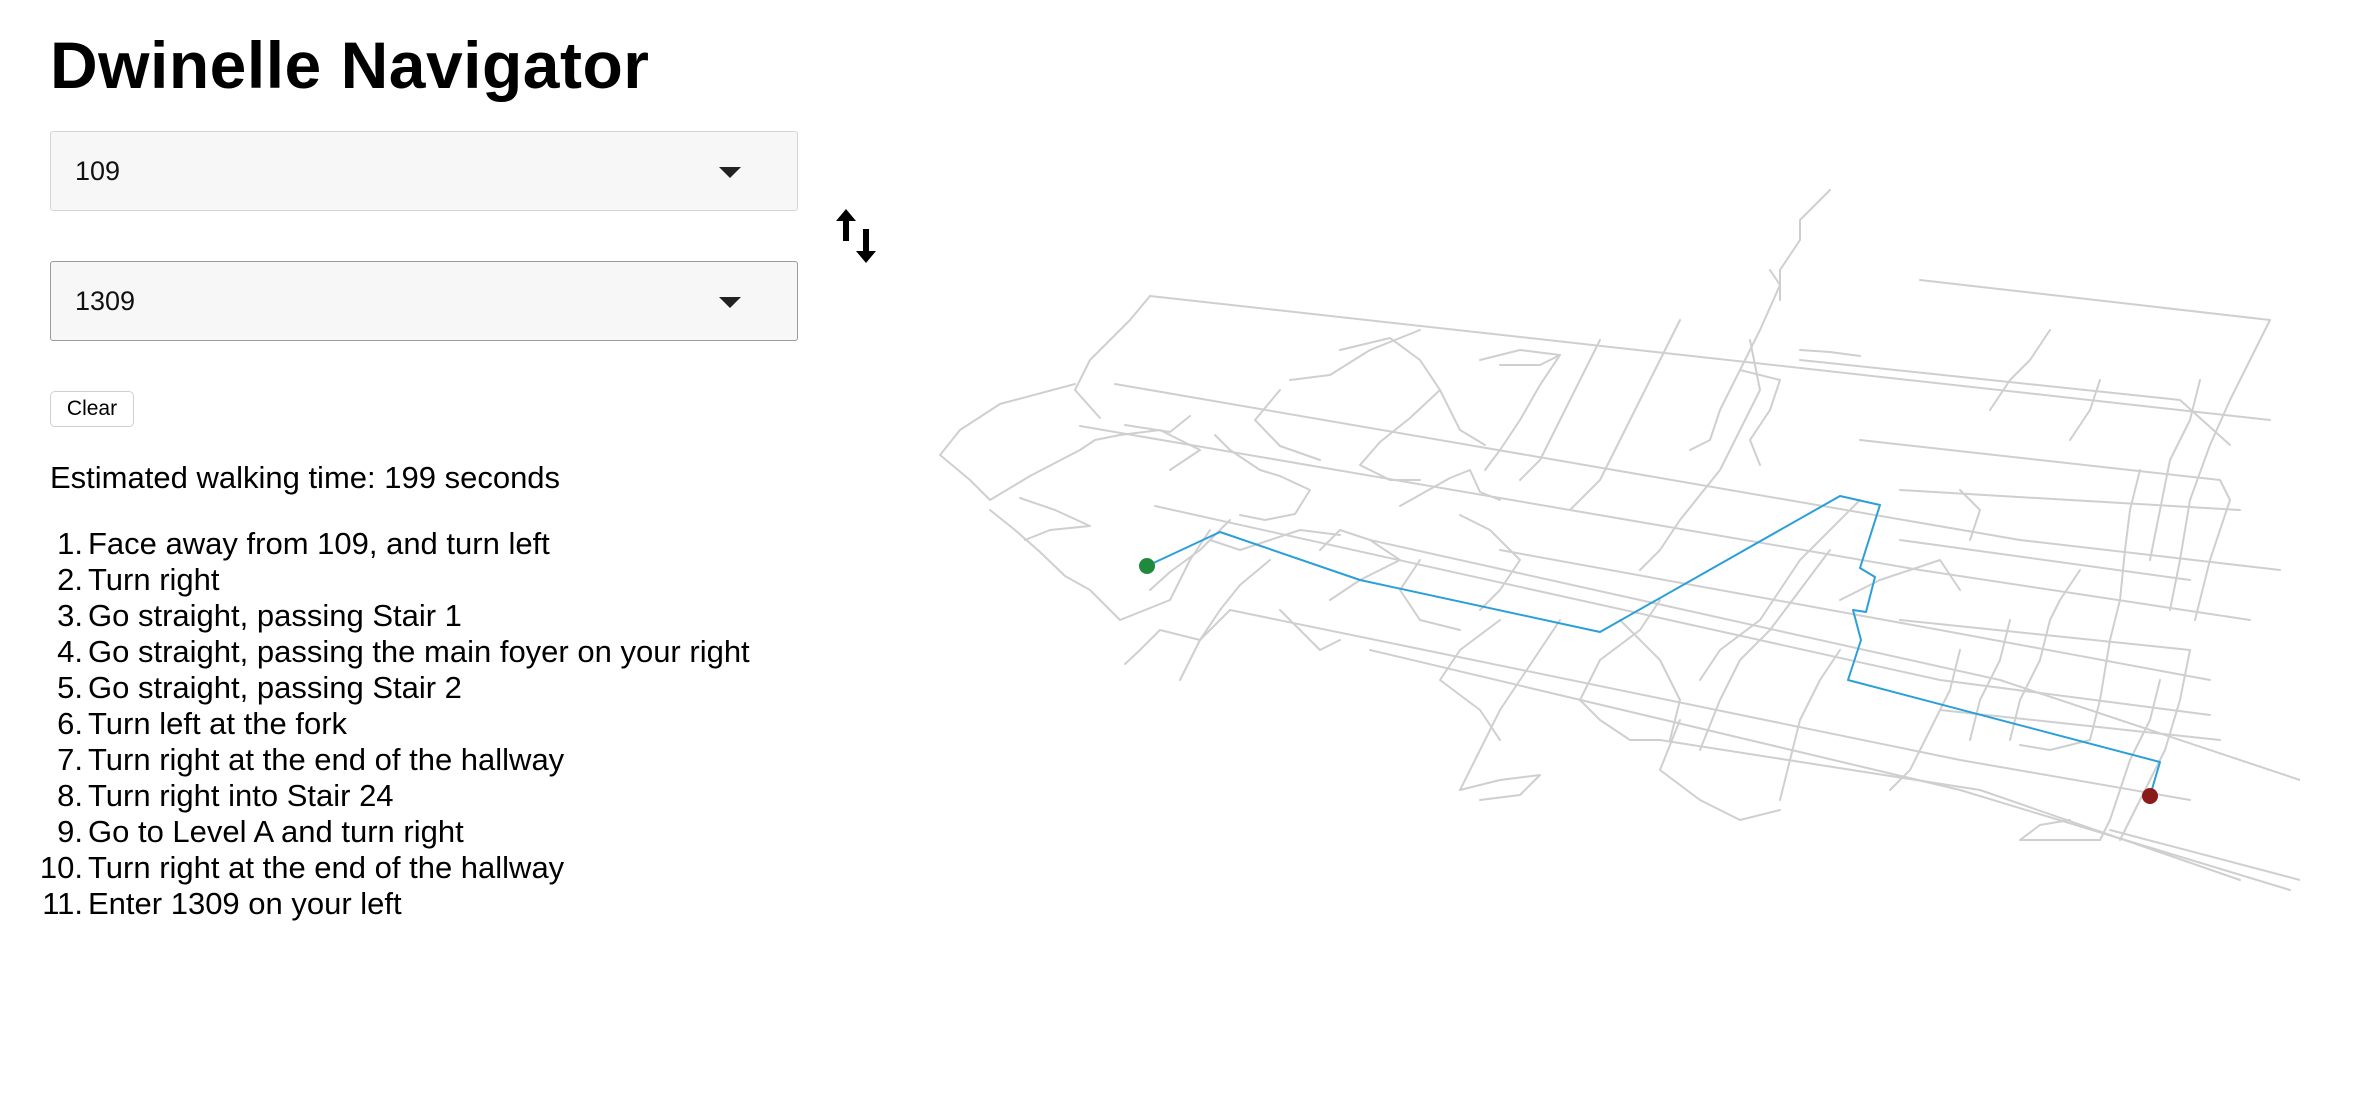 The width and height of the screenshot is (2376, 1110). What do you see at coordinates (218, 723) in the screenshot?
I see `step-text: Turn left at the fork` at bounding box center [218, 723].